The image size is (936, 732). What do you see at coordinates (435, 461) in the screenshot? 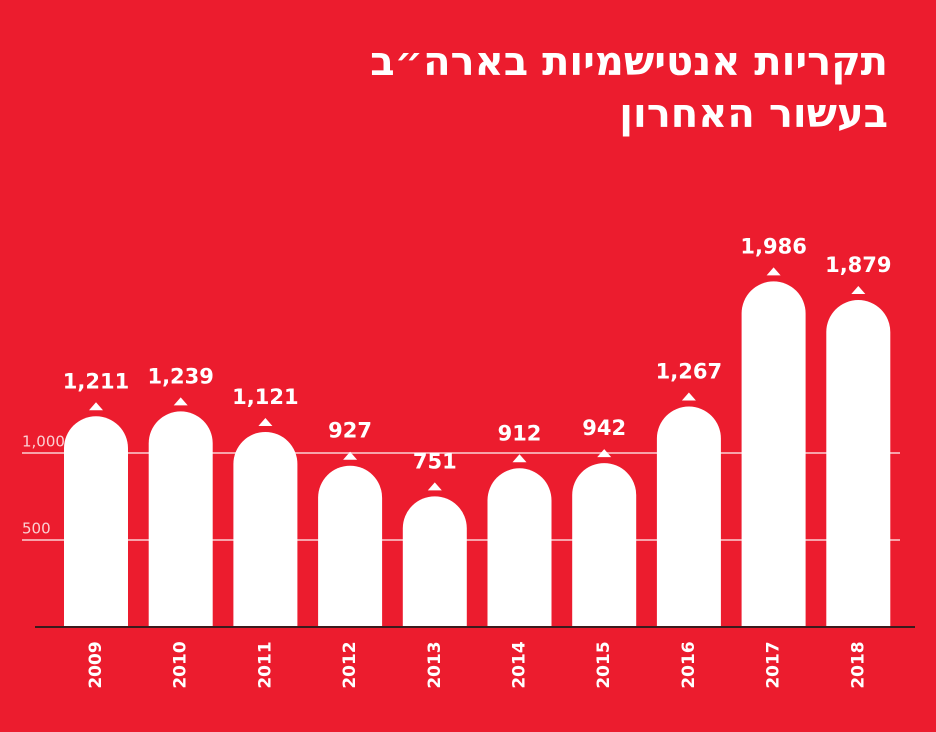
I see `value-label: 751` at bounding box center [435, 461].